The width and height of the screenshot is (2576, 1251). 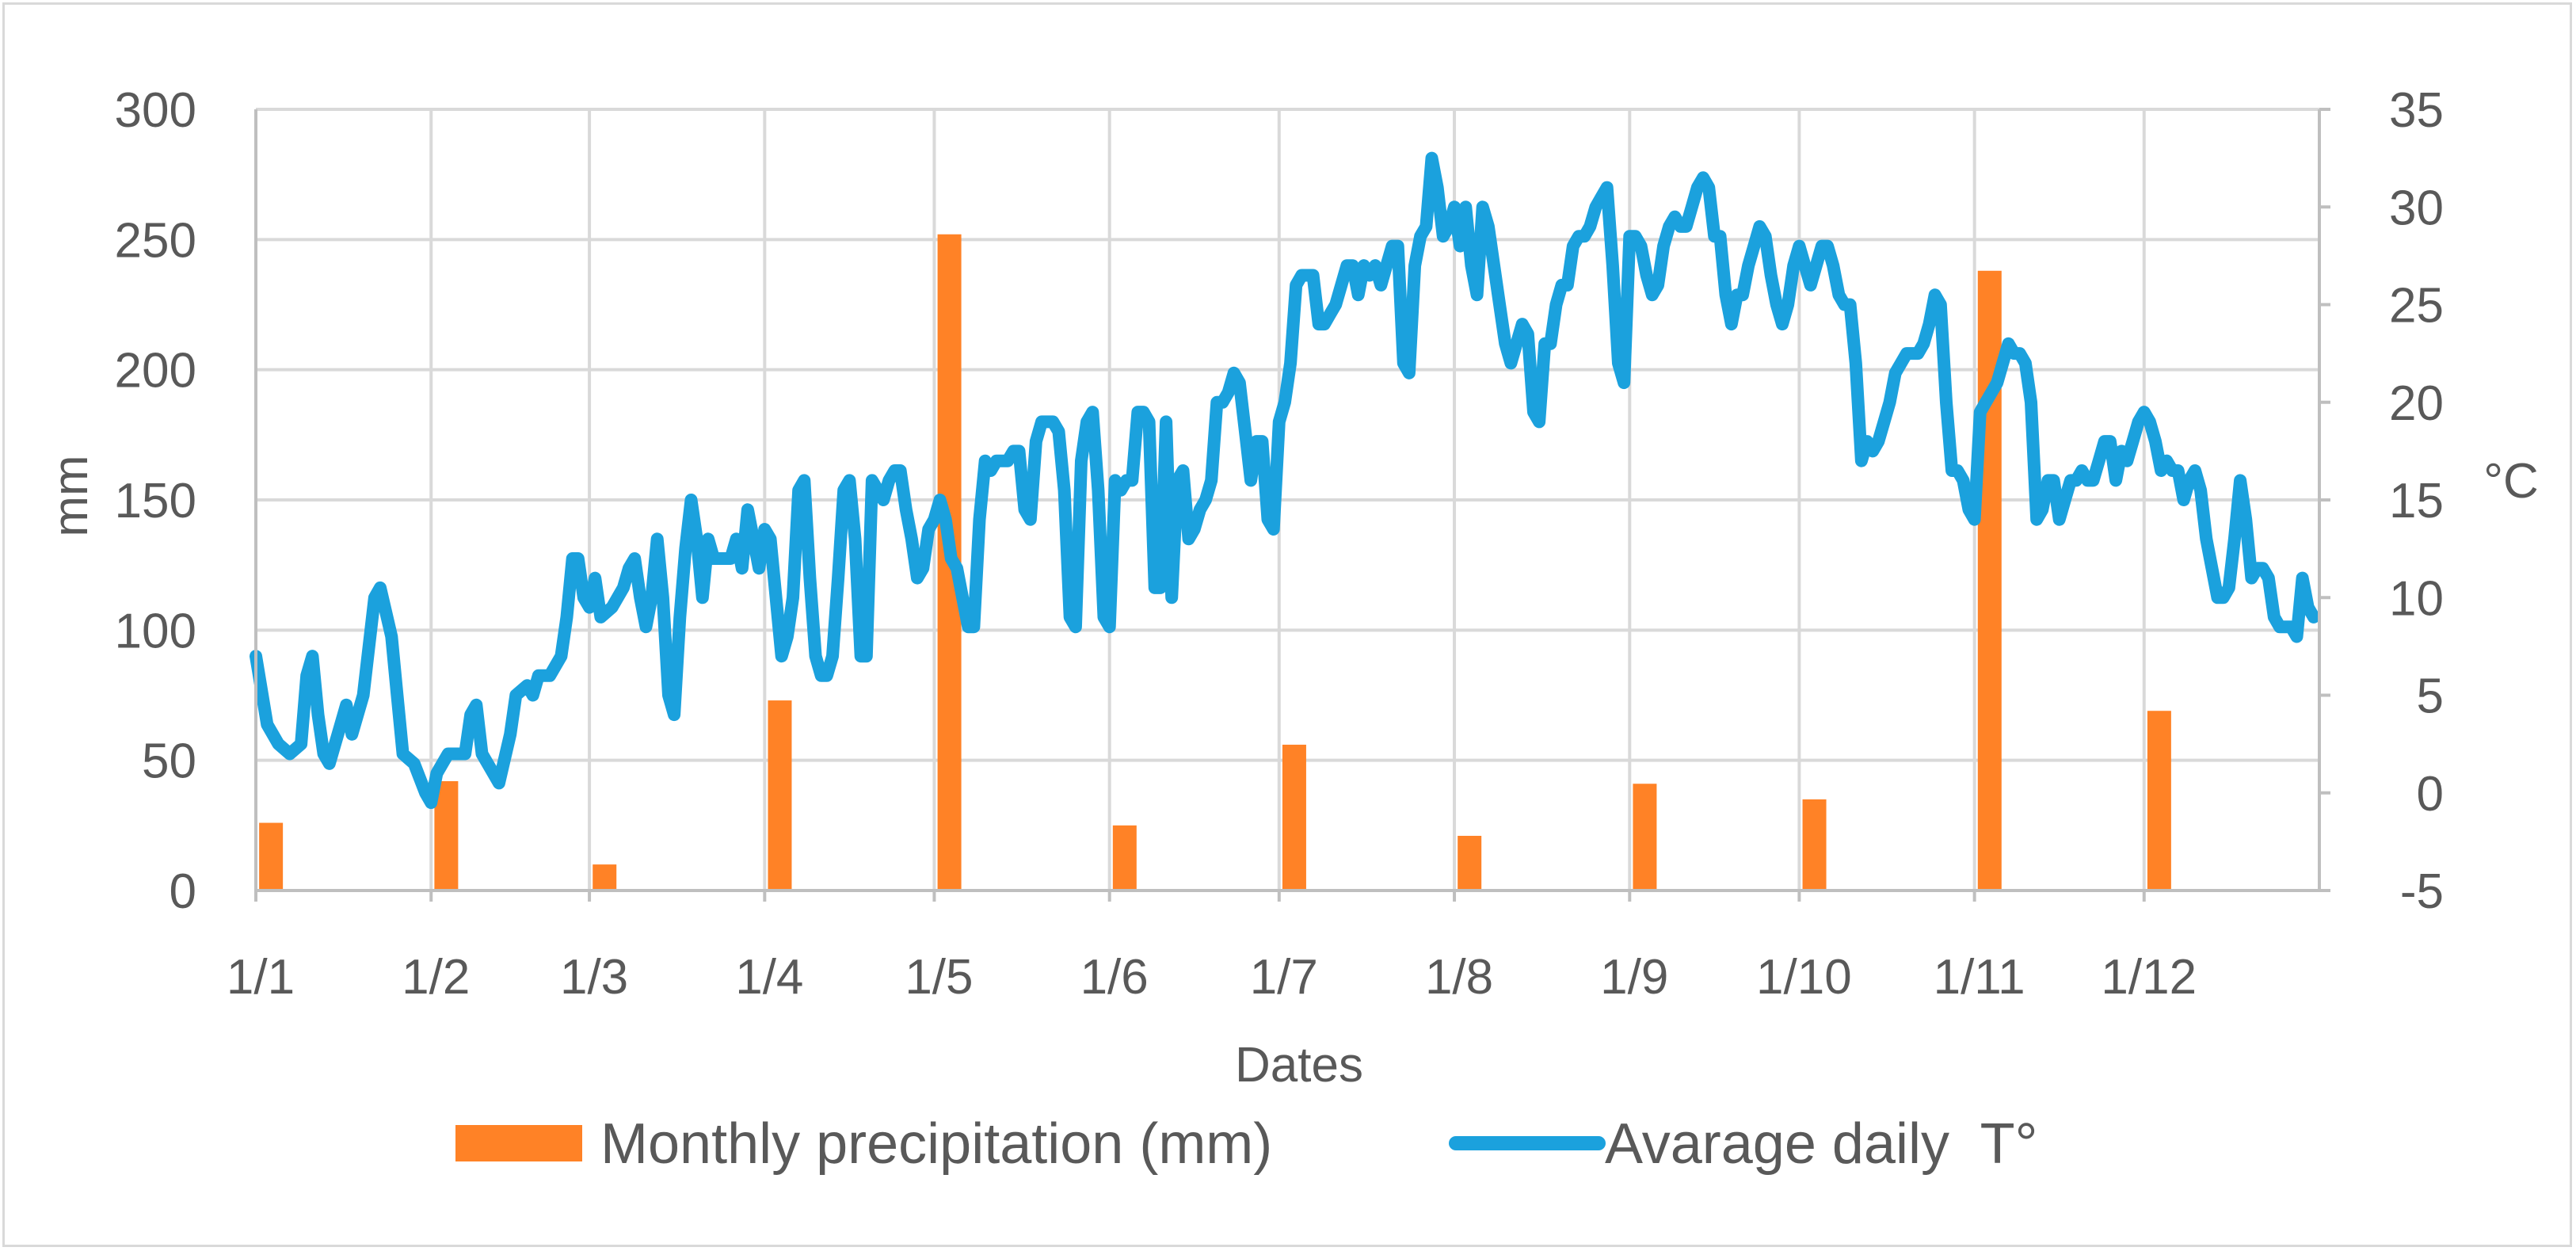 I want to click on right-tick-label-5: 20, so click(x=2416, y=403).